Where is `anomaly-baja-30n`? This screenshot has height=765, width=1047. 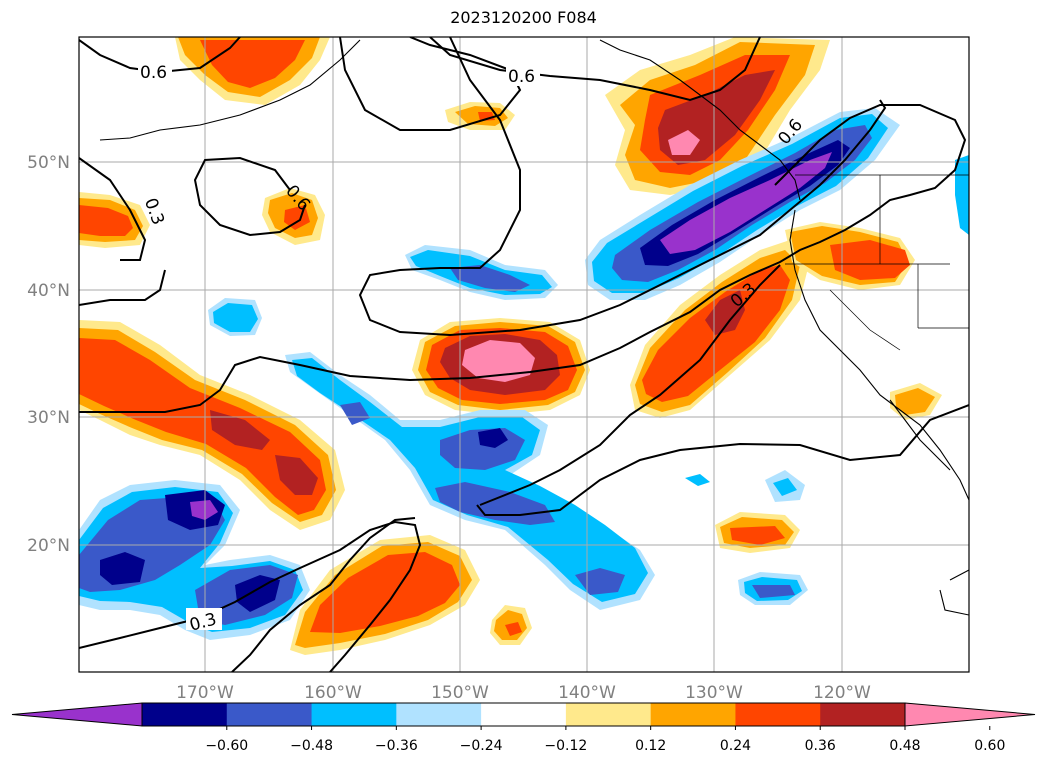
anomaly-baja-30n is located at coordinates (916, 401).